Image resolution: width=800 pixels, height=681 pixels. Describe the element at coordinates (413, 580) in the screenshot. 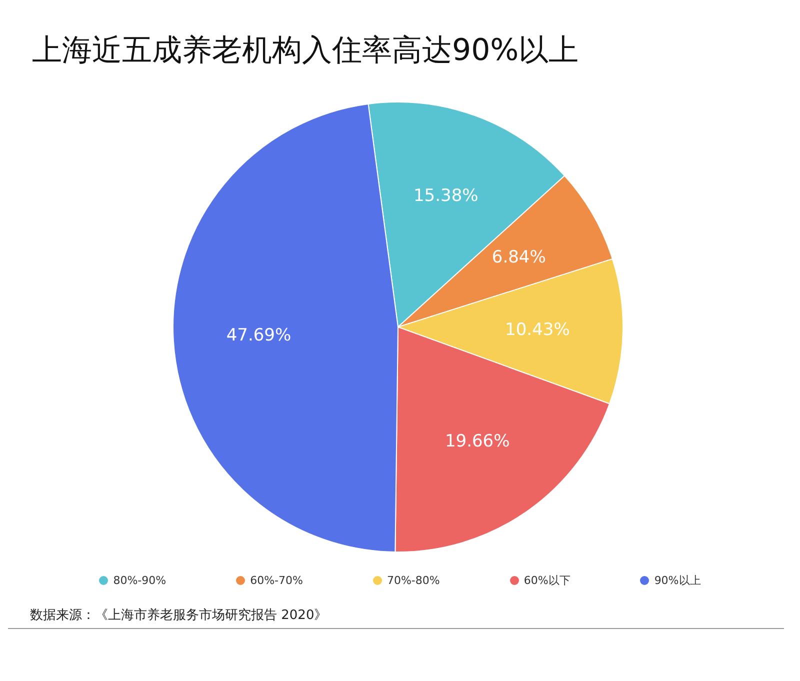

I see `legend-label: 70%-80%` at that location.